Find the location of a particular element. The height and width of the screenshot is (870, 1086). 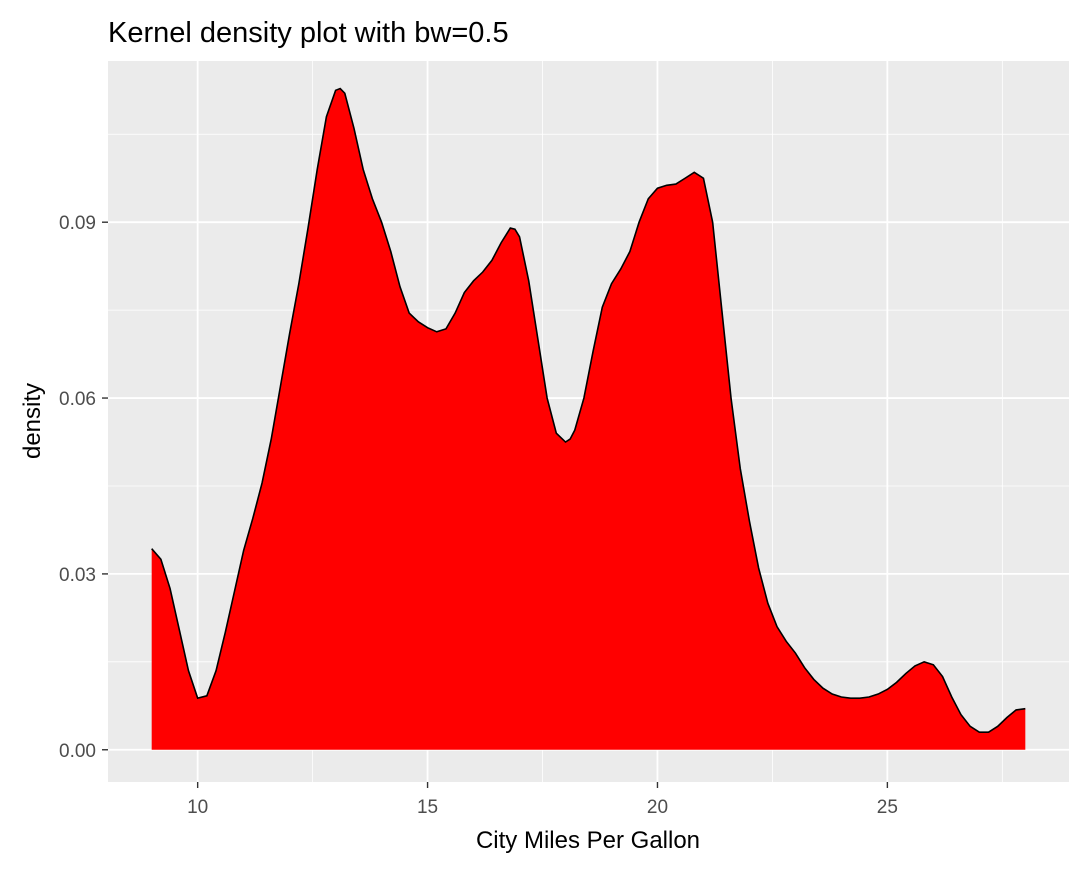

x-axis-title: City Miles Per Gallon is located at coordinates (588, 840).